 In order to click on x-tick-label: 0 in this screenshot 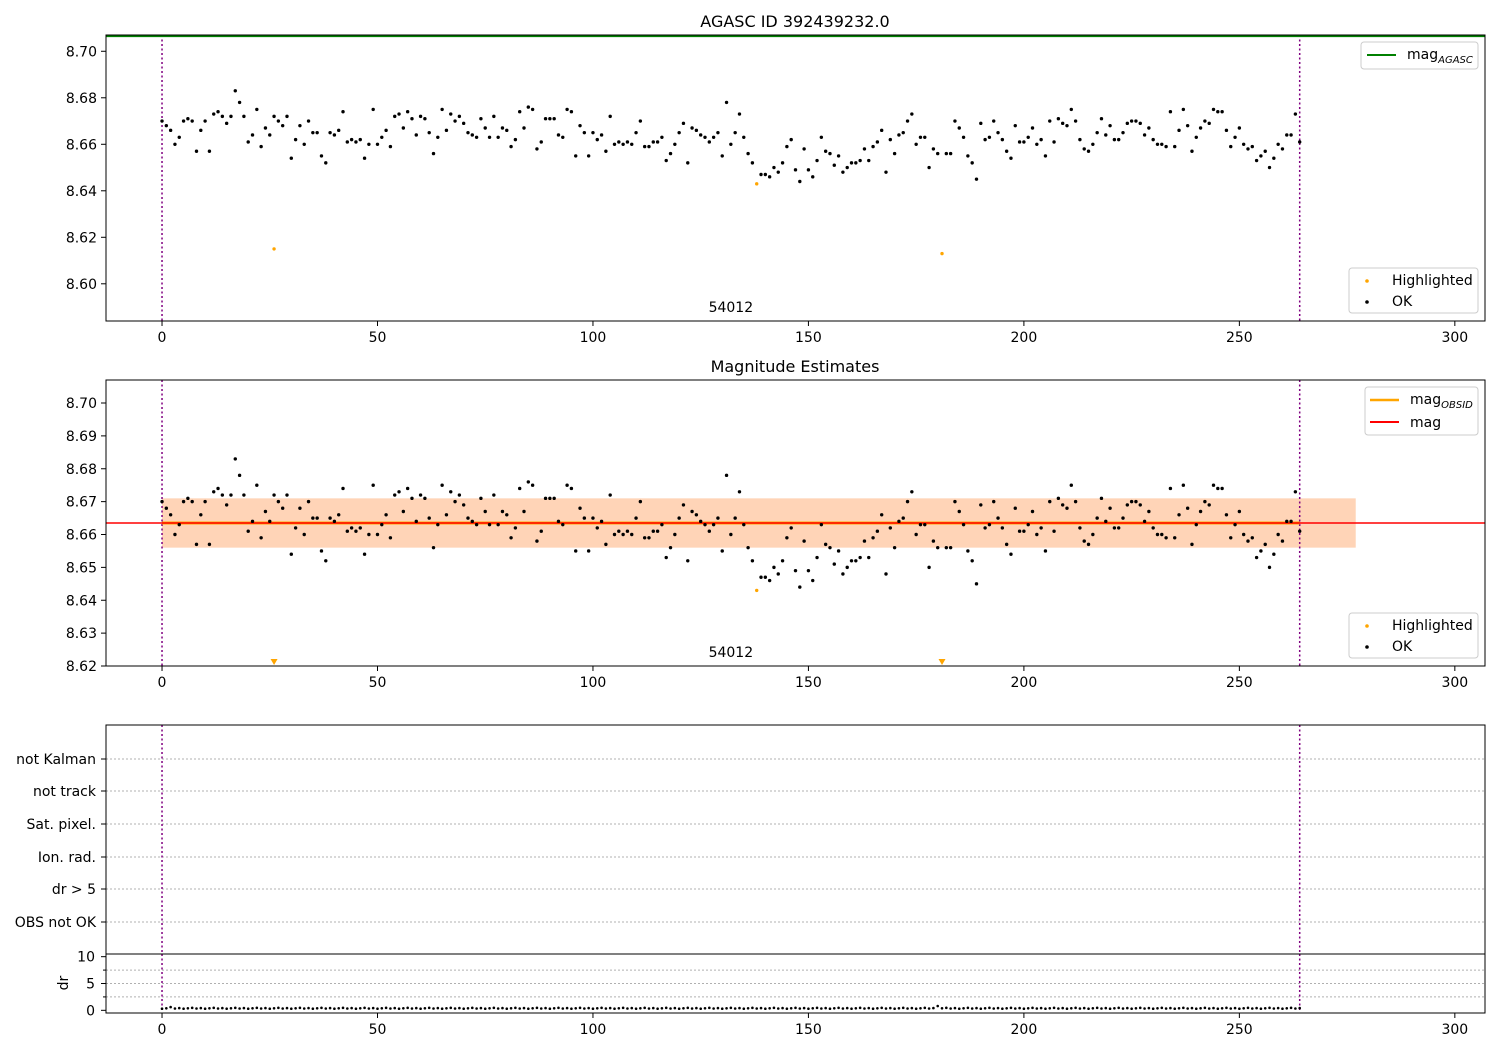, I will do `click(162, 683)`.